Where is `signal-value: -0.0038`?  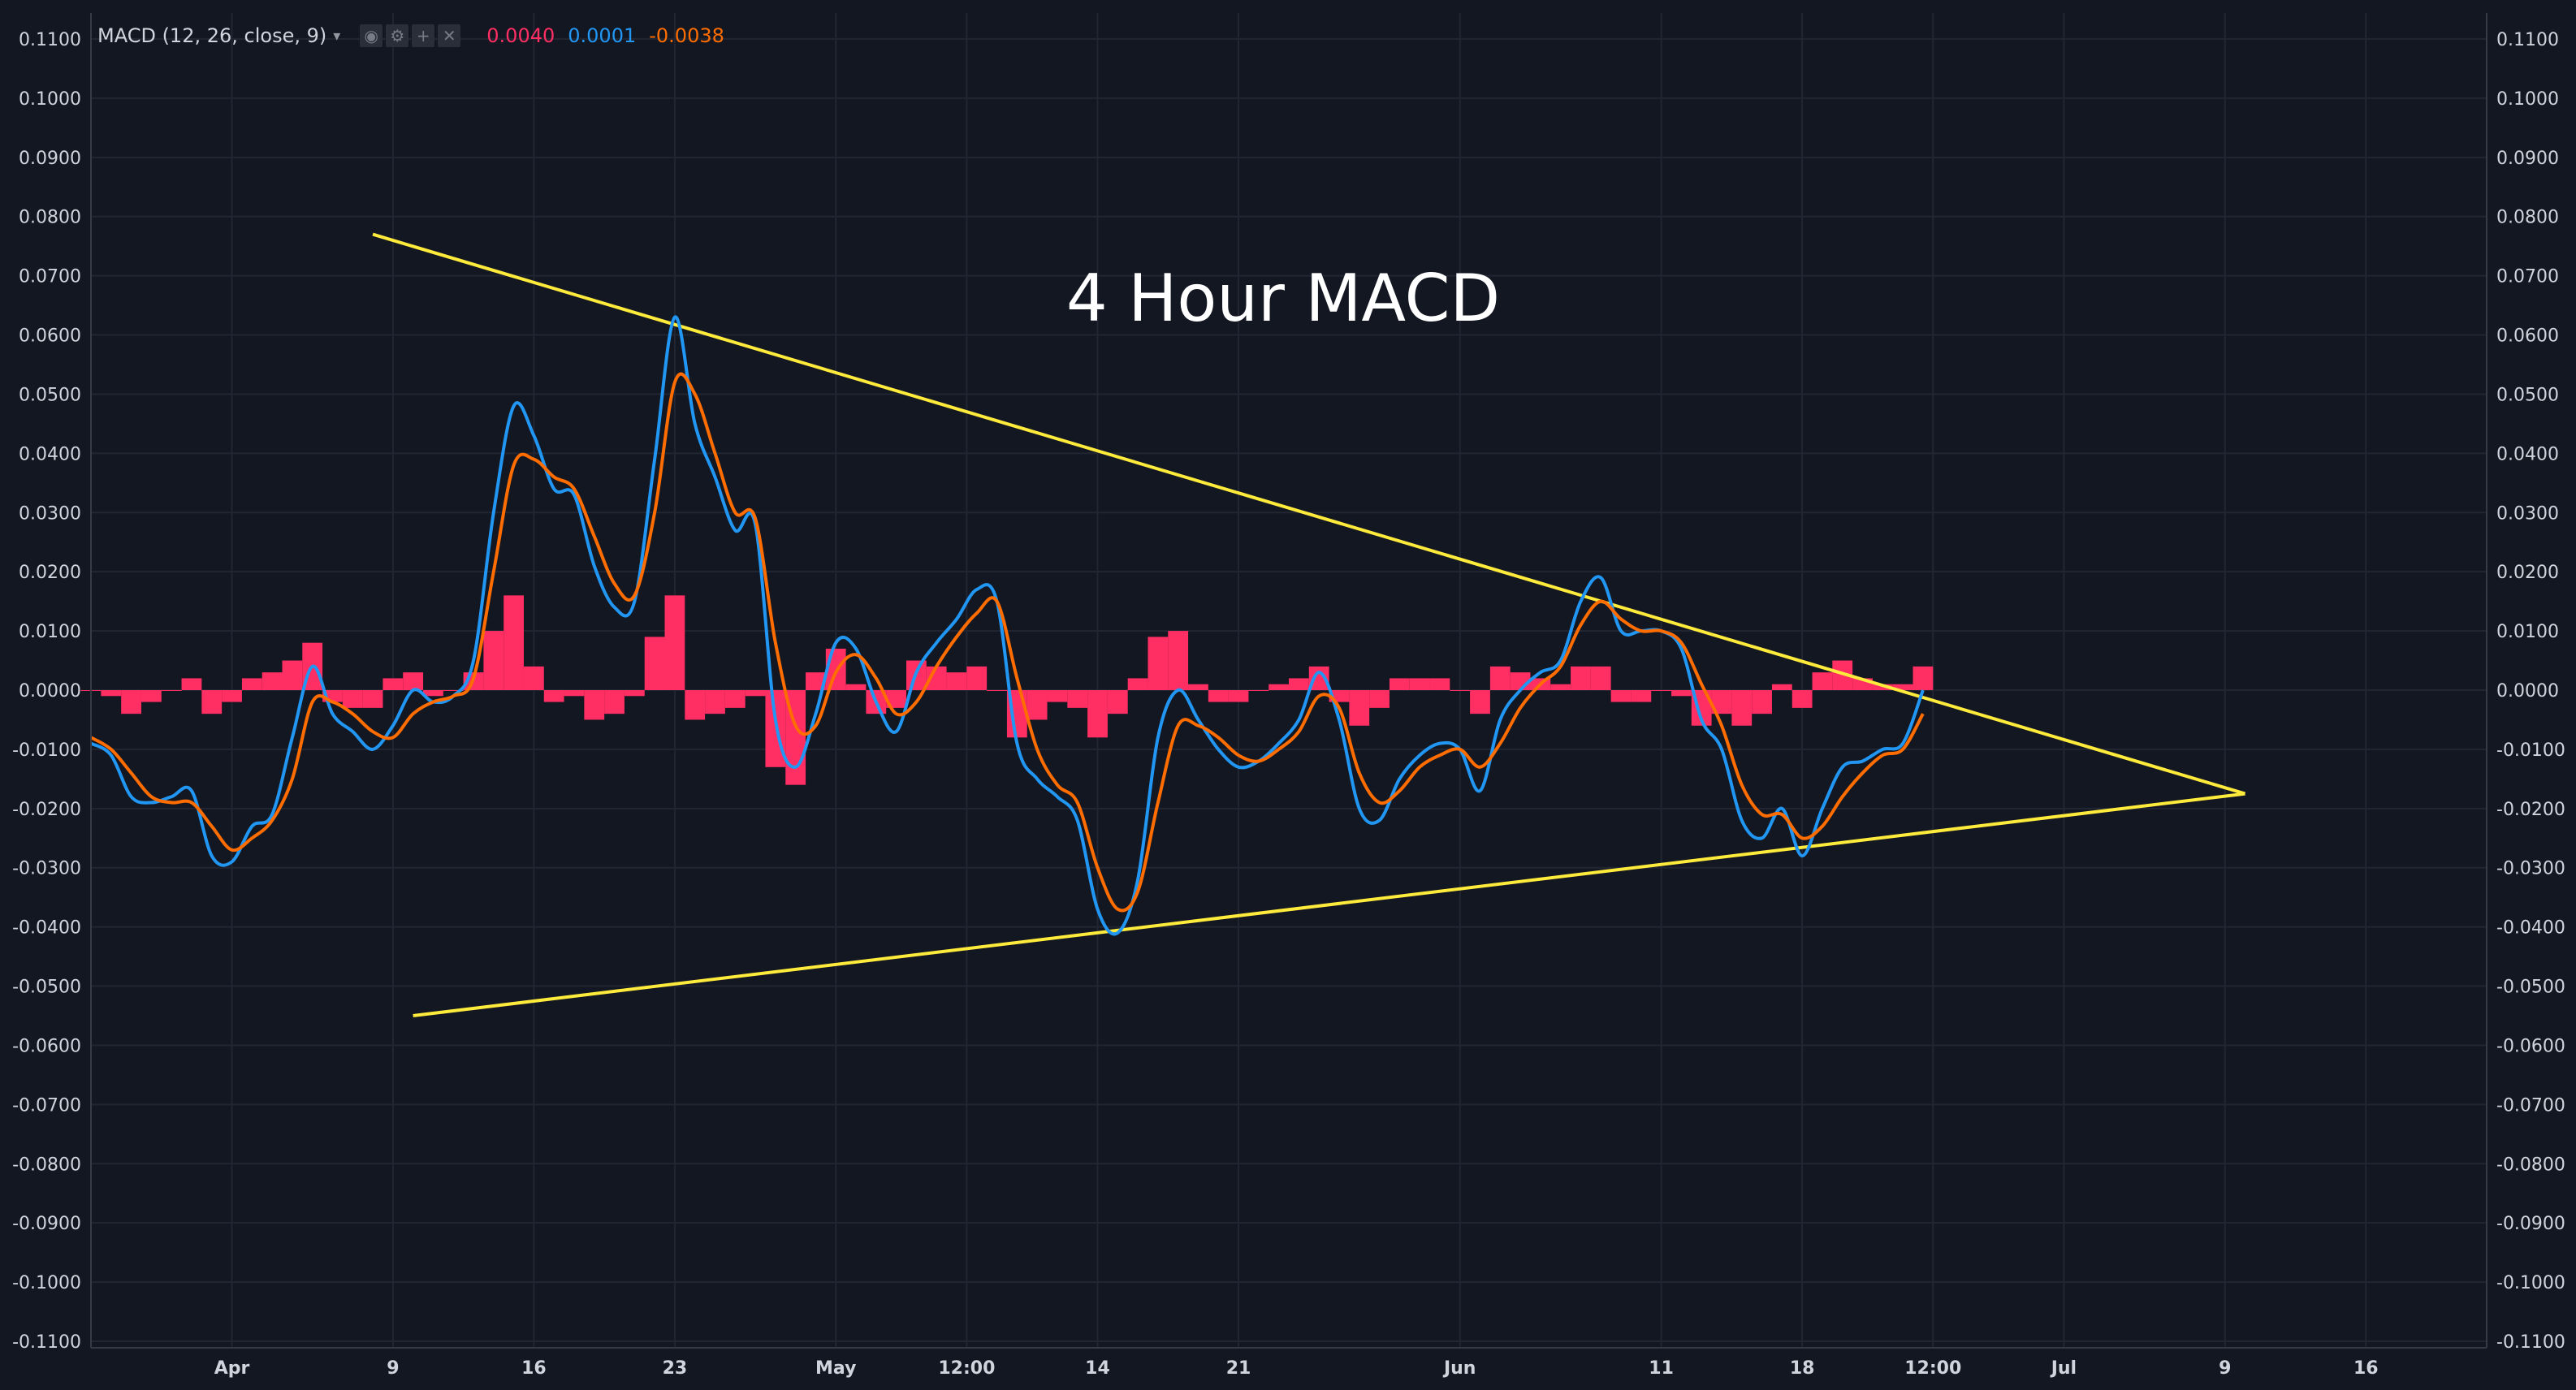
signal-value: -0.0038 is located at coordinates (687, 35).